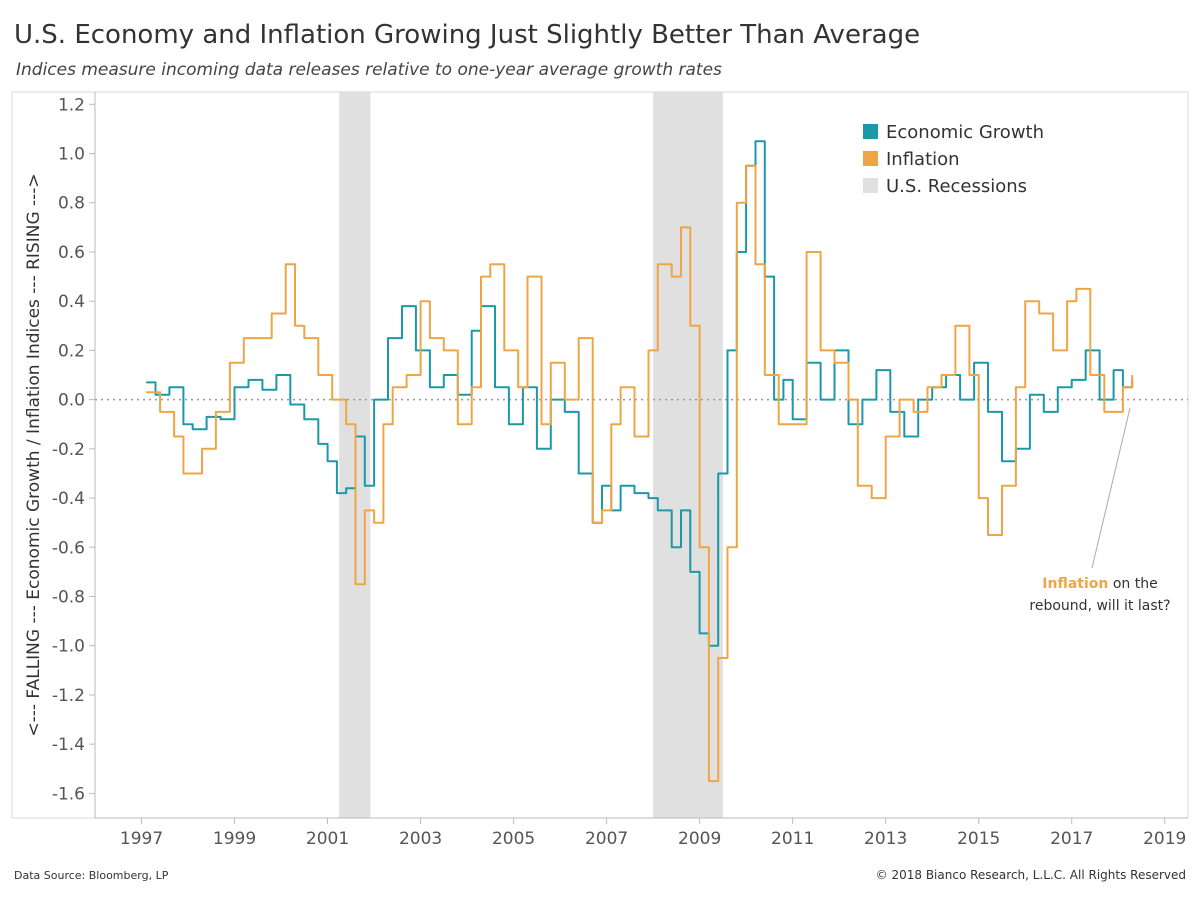  Describe the element at coordinates (1075, 584) in the screenshot. I see `annotation-highlight: Inflation` at that location.